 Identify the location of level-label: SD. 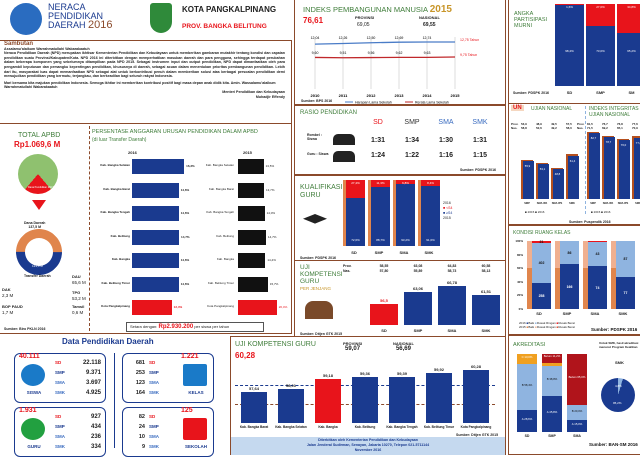
(58, 416).